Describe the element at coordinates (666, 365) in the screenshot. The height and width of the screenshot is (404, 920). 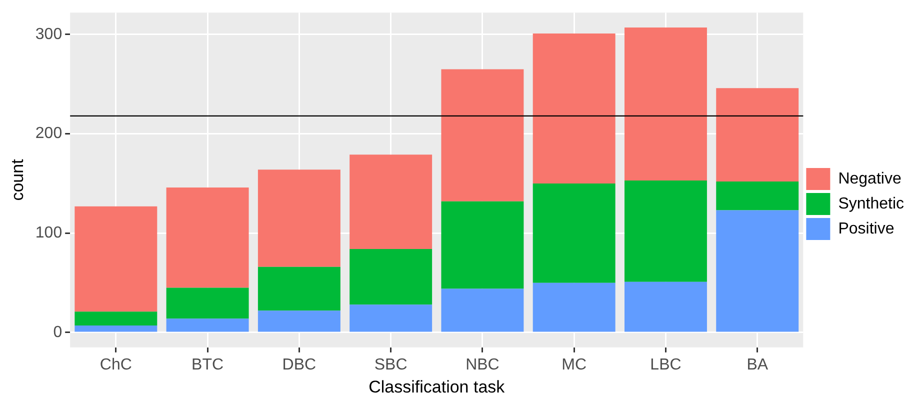
I see `x-tick-label: LBC` at that location.